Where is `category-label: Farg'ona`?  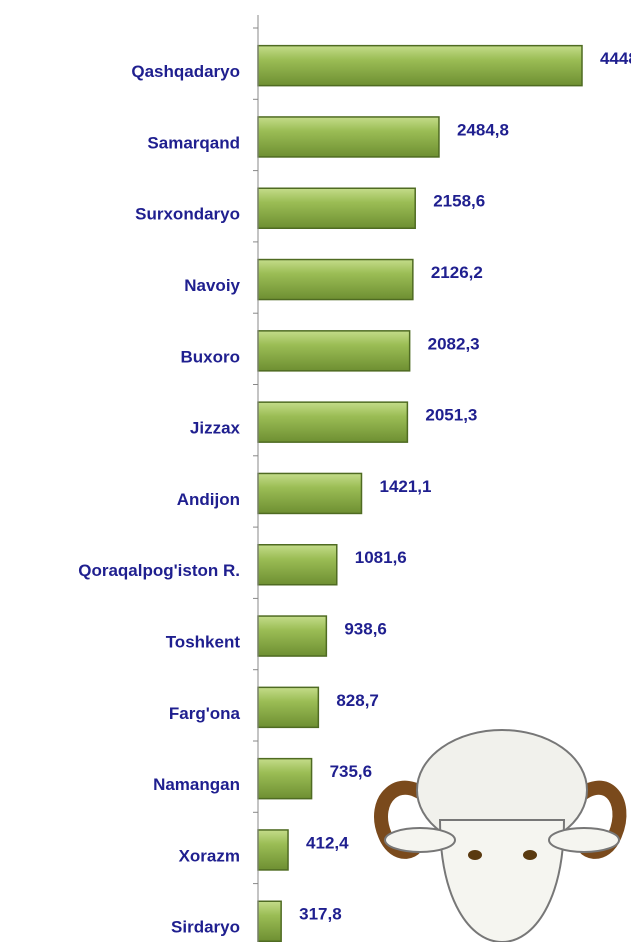
category-label: Farg'ona is located at coordinates (205, 713).